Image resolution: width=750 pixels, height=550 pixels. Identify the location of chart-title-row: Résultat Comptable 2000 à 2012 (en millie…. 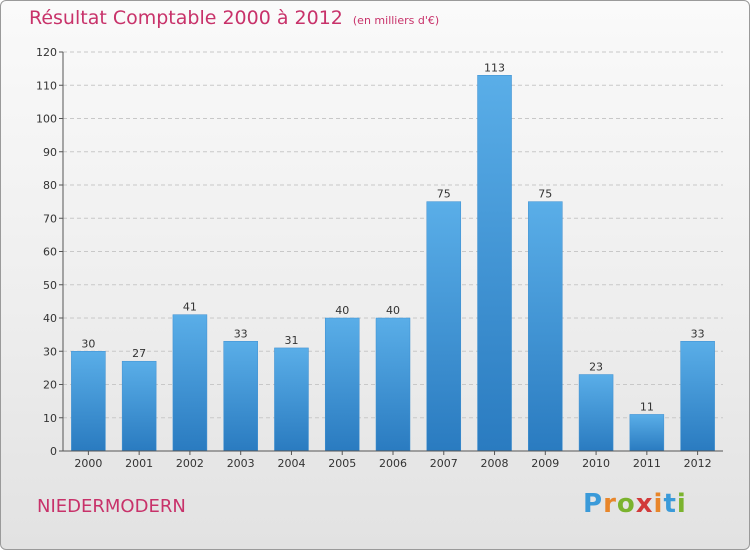
(234, 18).